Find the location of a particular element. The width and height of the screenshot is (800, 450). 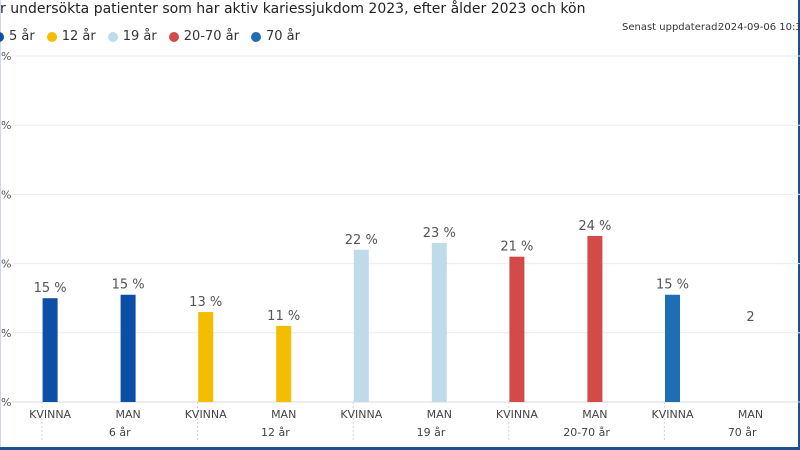

right-border is located at coordinates (799, 223).